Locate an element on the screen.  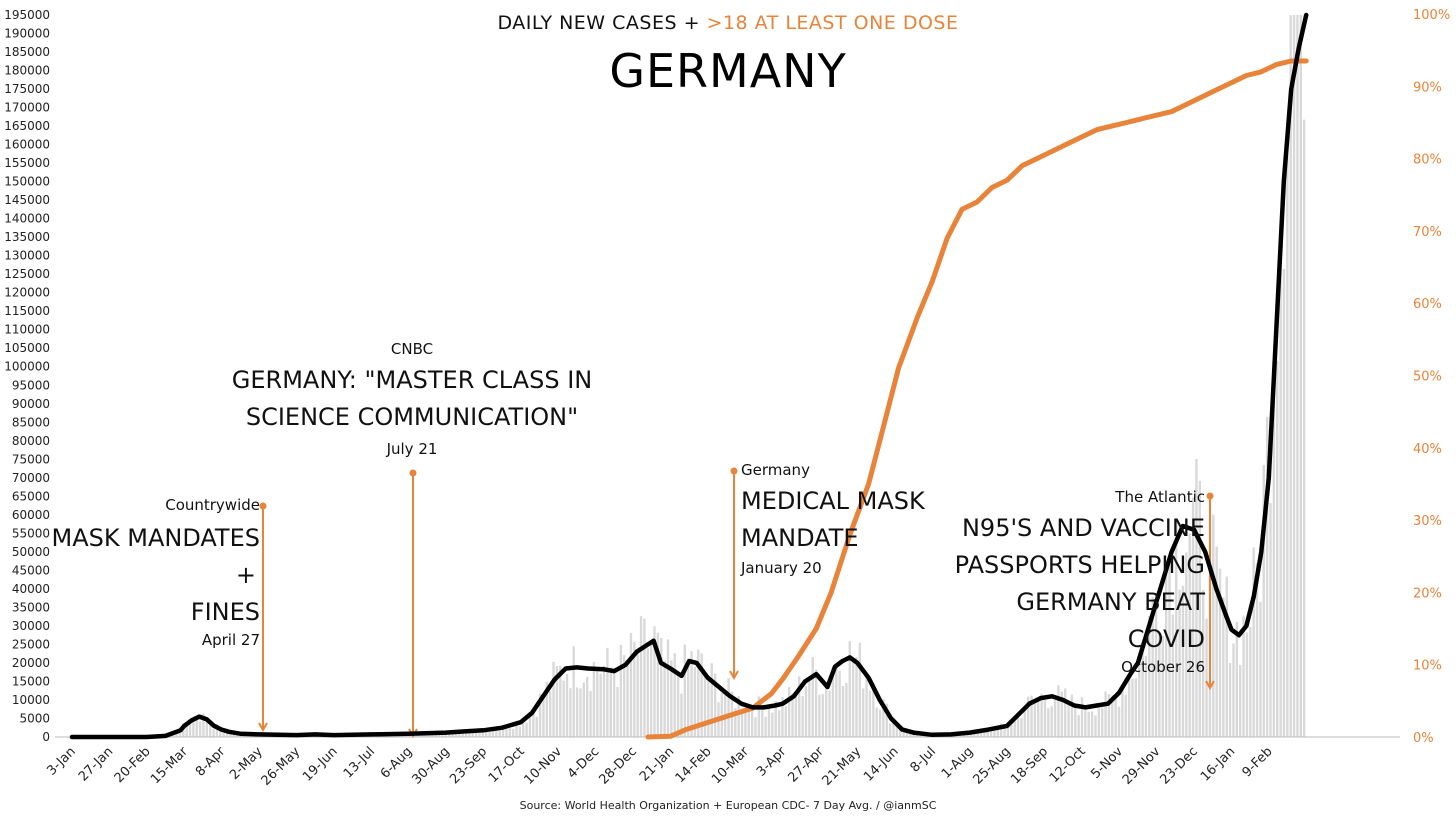
left-tick-label: 0 is located at coordinates (46, 737).